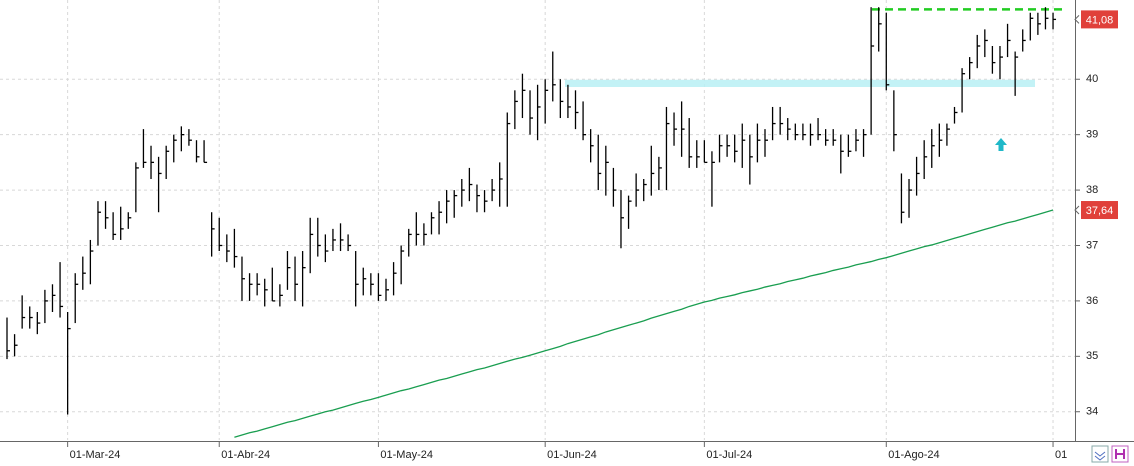 Image resolution: width=1134 pixels, height=466 pixels. I want to click on y-tick-label: 34, so click(1092, 412).